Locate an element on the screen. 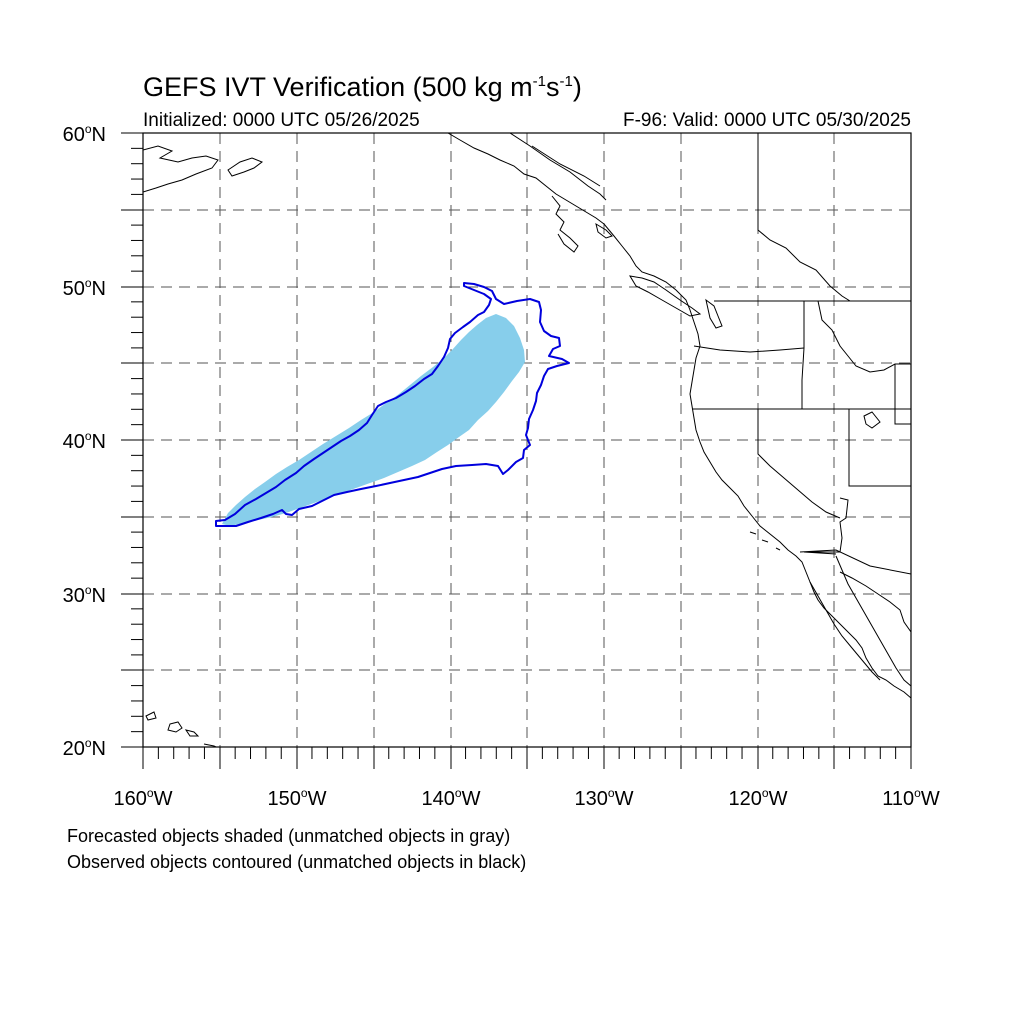 The width and height of the screenshot is (1024, 1024). observed-object-contour is located at coordinates (392, 404).